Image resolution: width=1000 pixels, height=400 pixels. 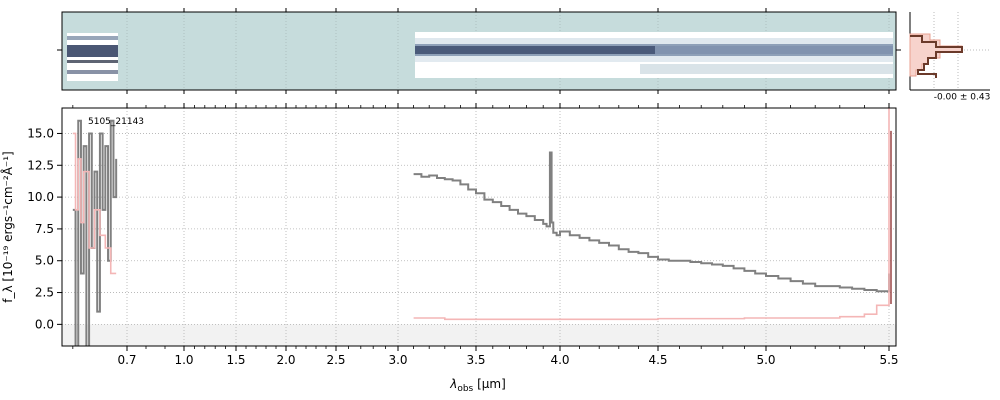 I want to click on y-tick-label: 12.5, so click(x=40, y=165).